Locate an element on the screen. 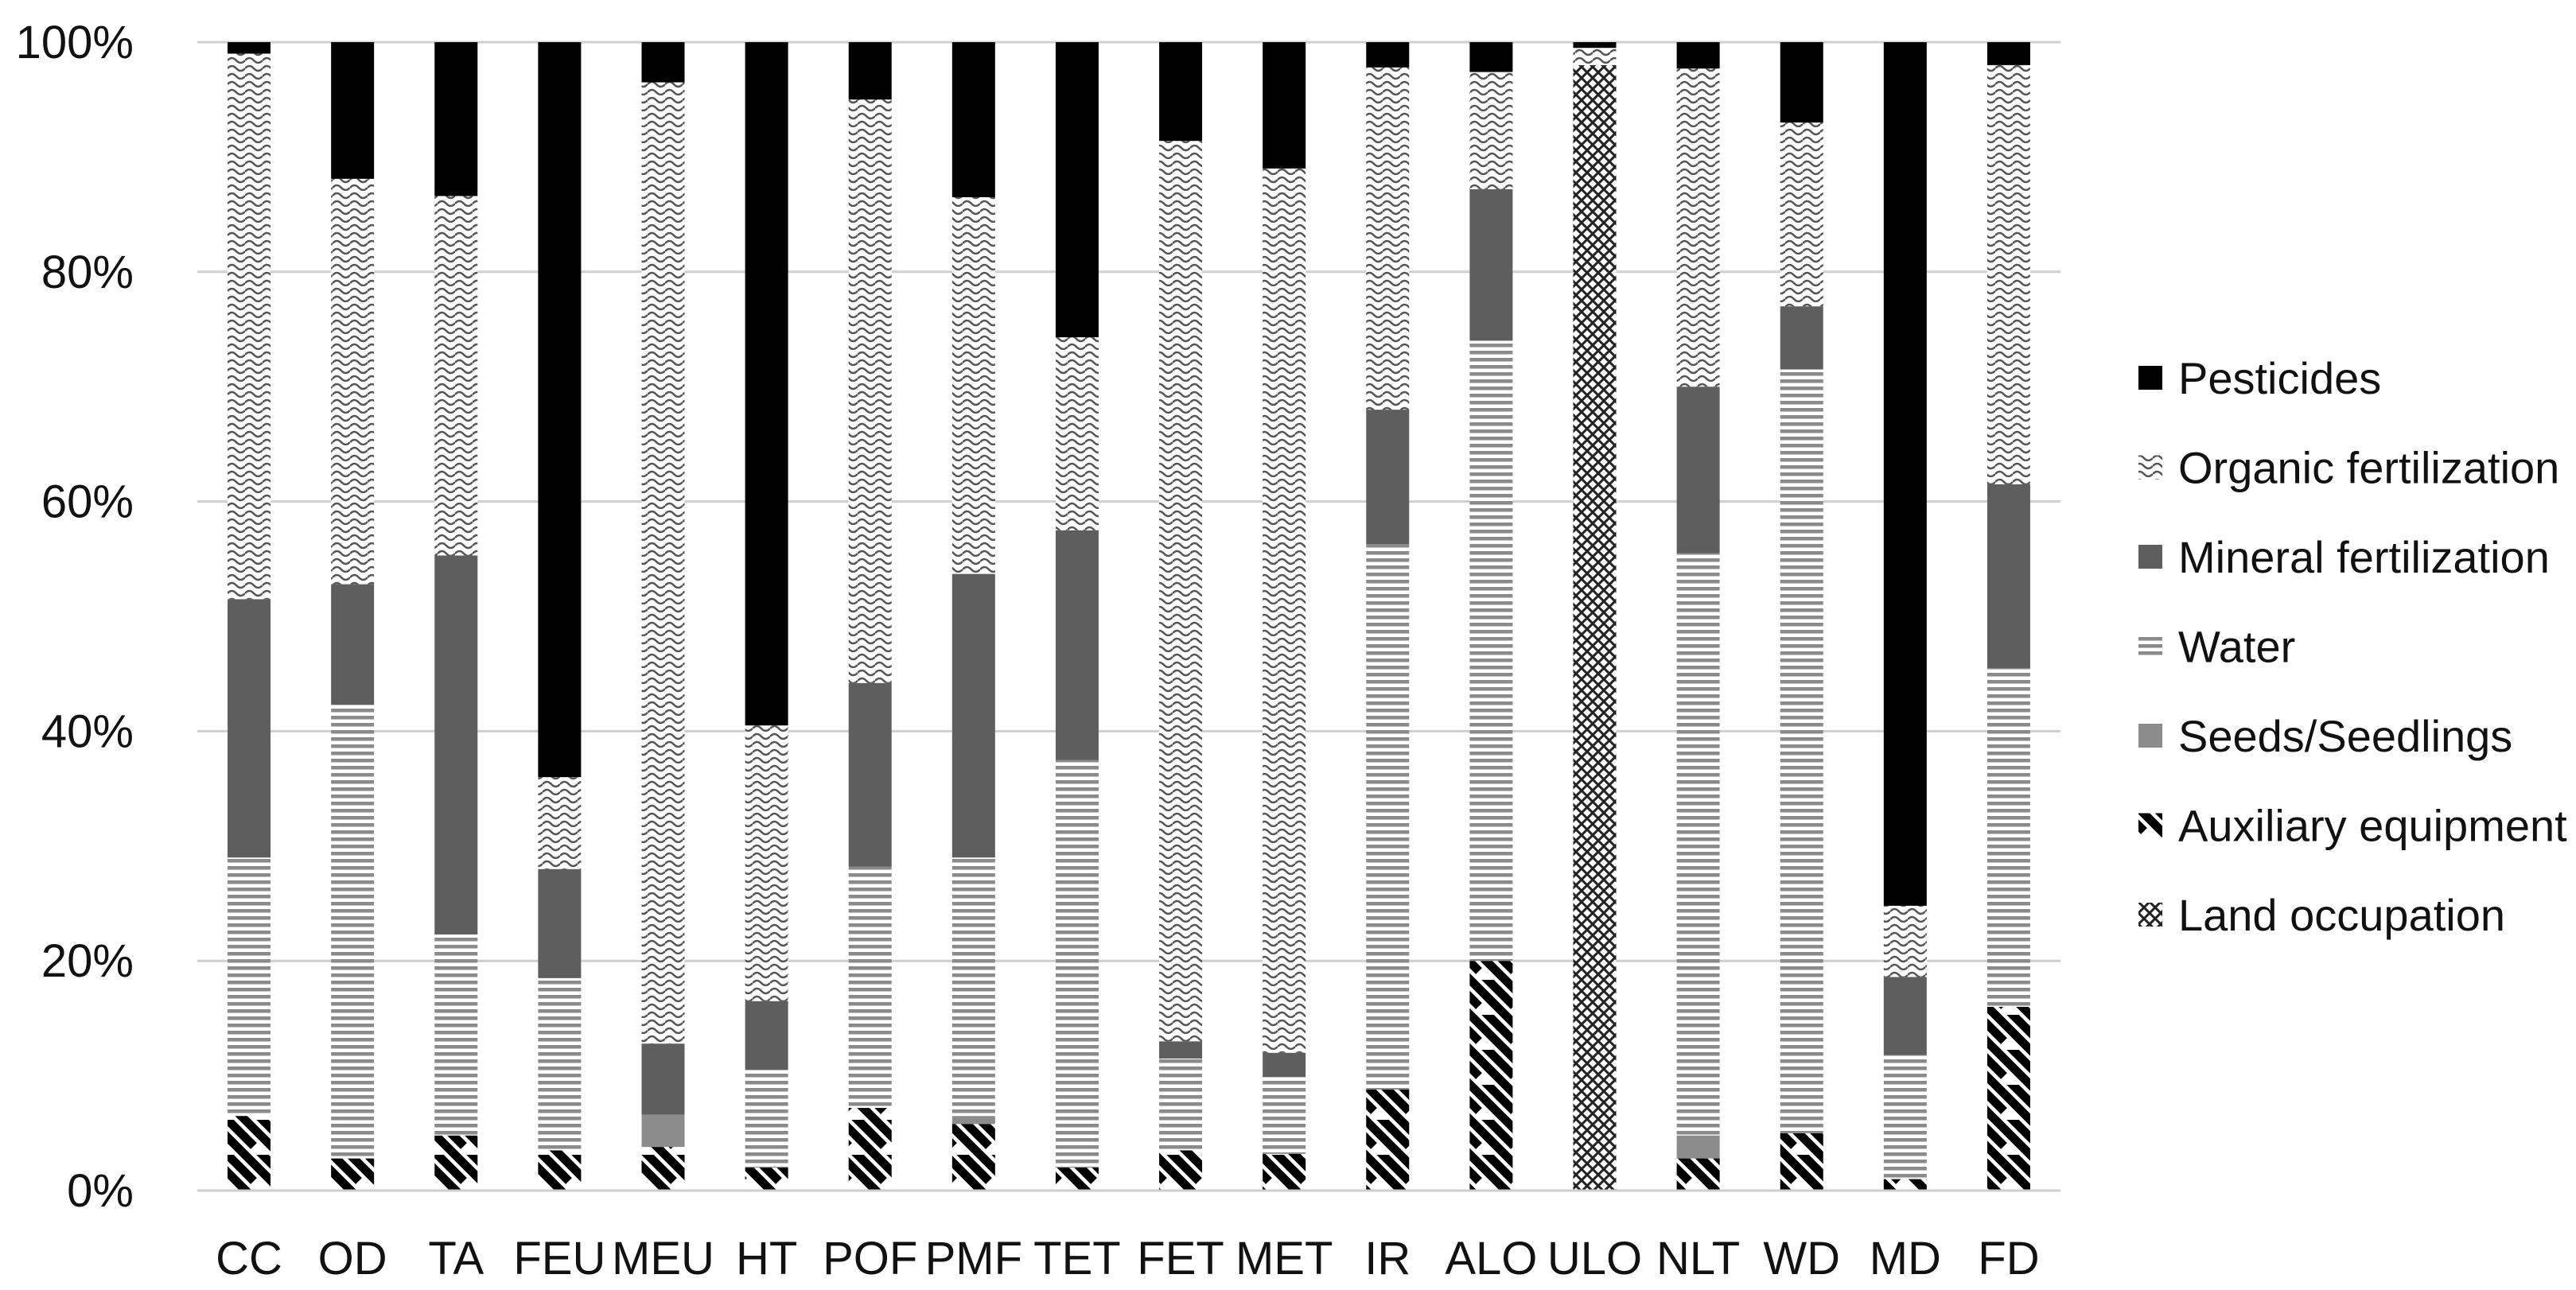 The height and width of the screenshot is (1290, 2576). x-tick-label: TET is located at coordinates (1077, 1258).